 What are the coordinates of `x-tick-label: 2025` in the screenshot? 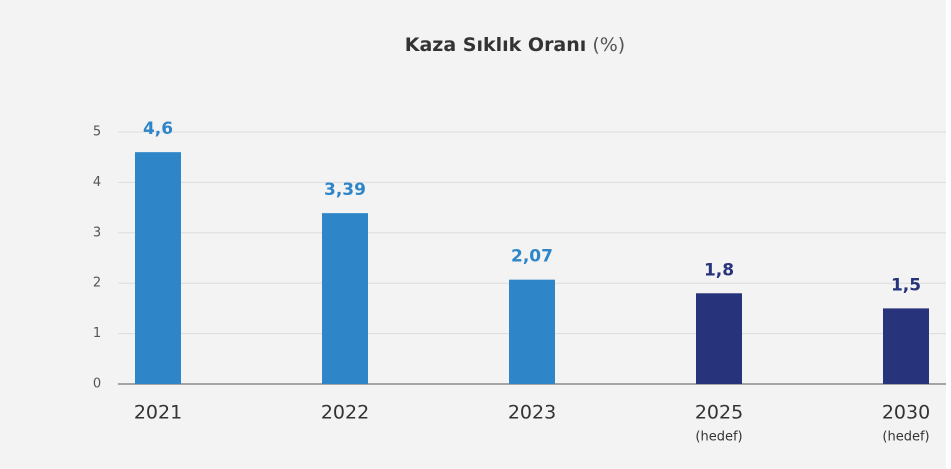 It's located at (719, 413).